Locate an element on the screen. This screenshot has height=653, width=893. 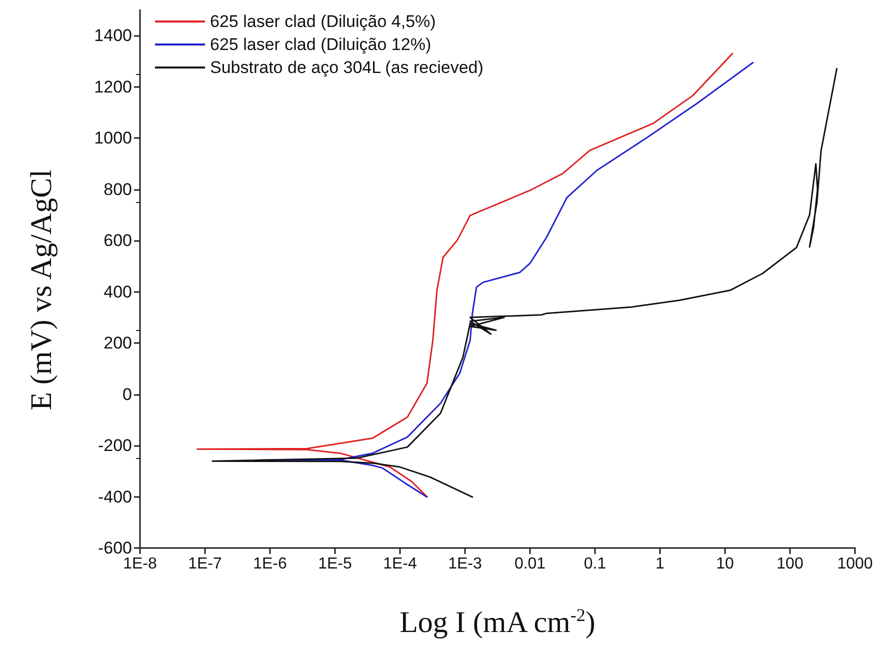
y-tick-label: -200 is located at coordinates (115, 446).